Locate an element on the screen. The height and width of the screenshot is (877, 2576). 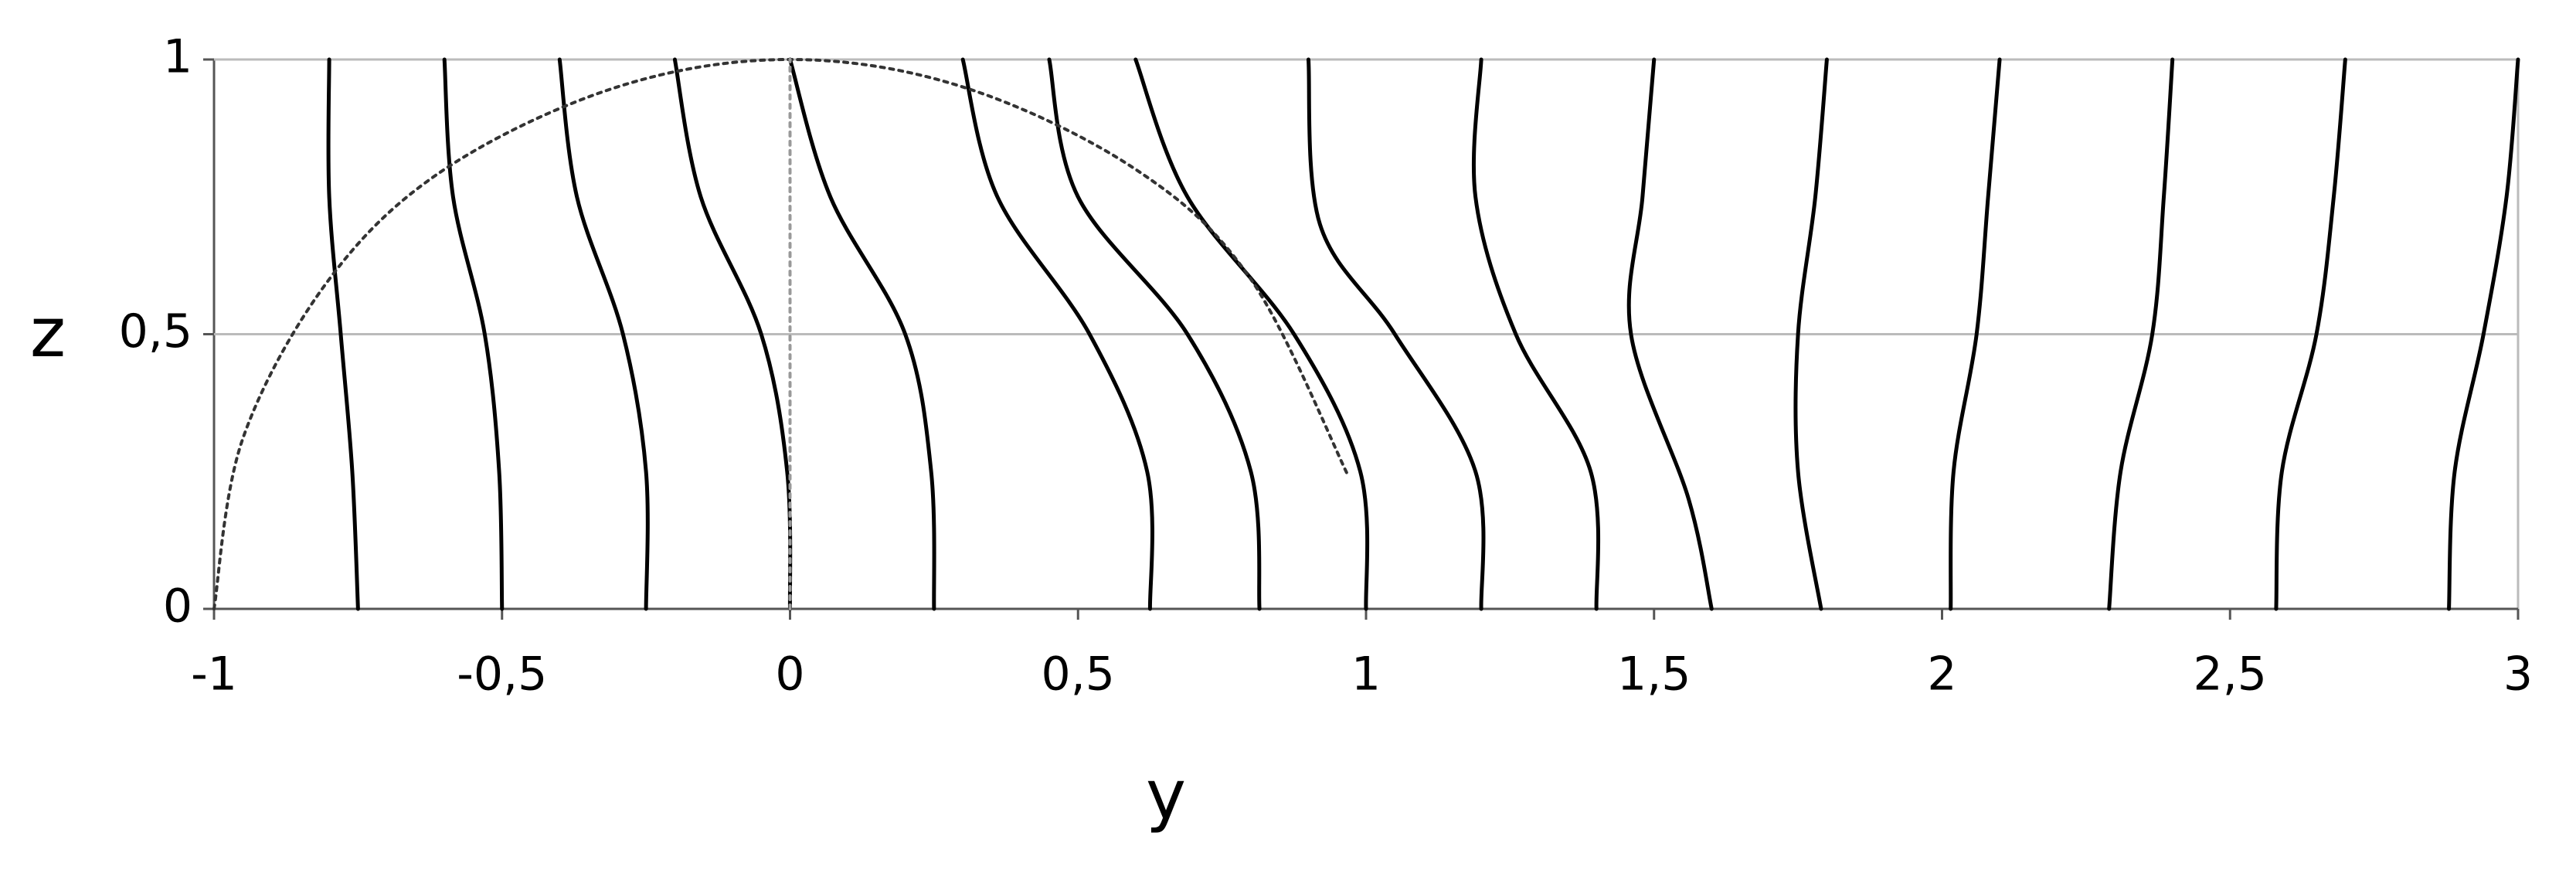
y-tick-label: 1 is located at coordinates (177, 57).